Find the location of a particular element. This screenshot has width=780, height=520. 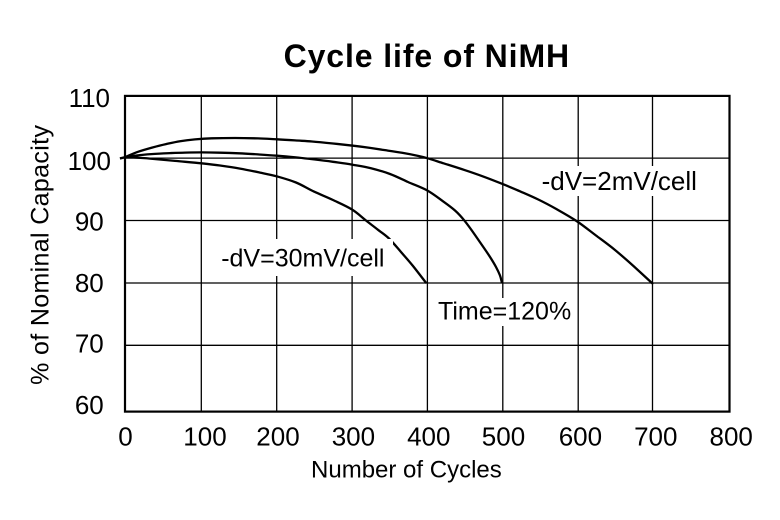

svg-text: 90 is located at coordinates (89, 221).